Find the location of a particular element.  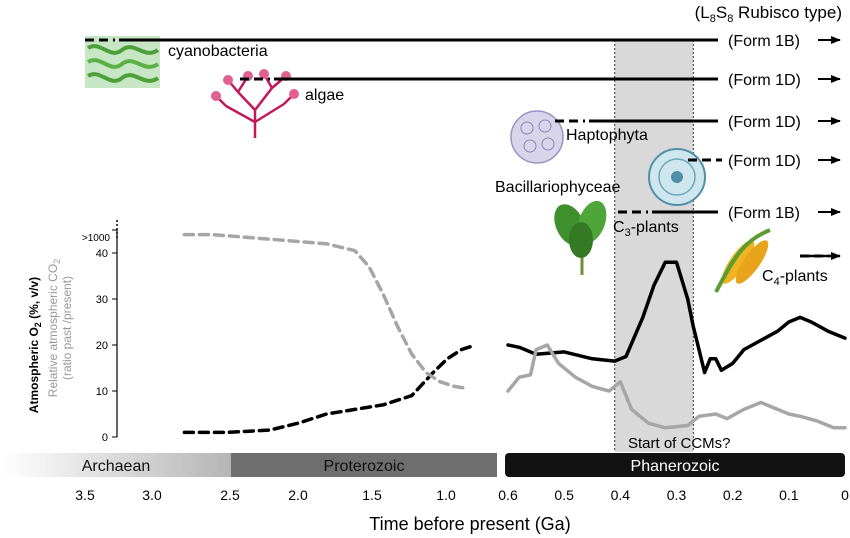

c3-plant-image is located at coordinates (580, 237).